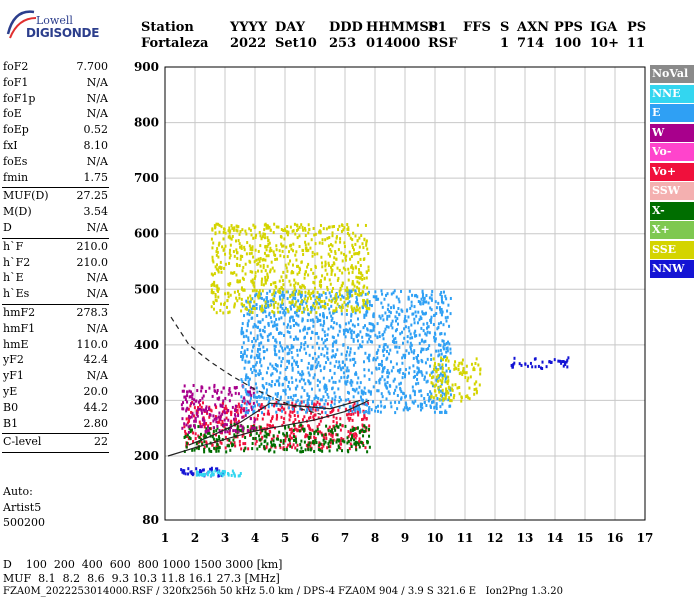 The height and width of the screenshot is (600, 700). What do you see at coordinates (16, 66) in the screenshot?
I see `param-name: foF2` at bounding box center [16, 66].